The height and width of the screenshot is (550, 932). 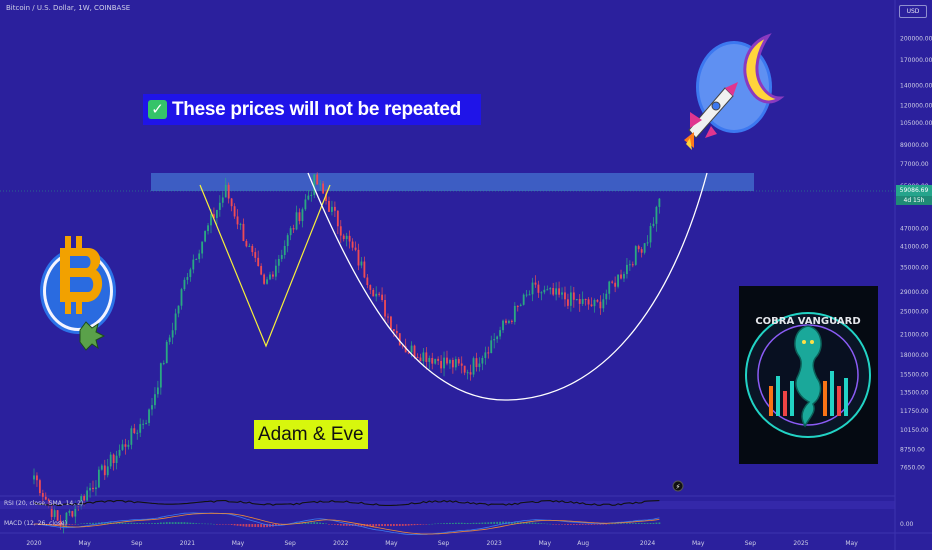 I want to click on macd-label: MACD (12, 26, close), so click(x=35, y=523).